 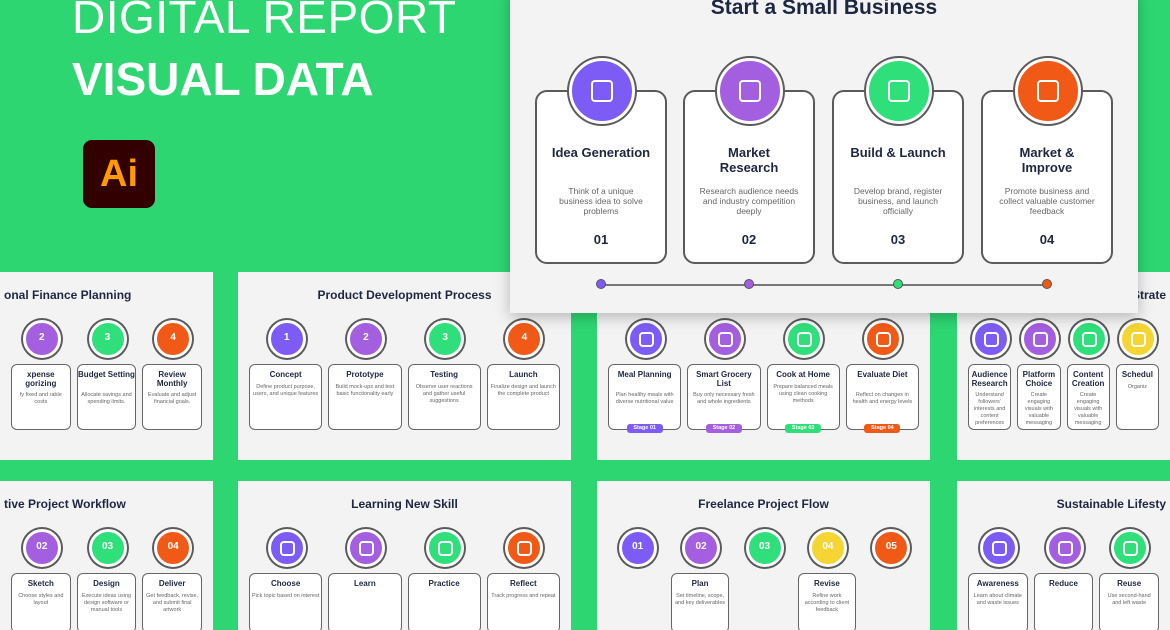 What do you see at coordinates (1111, 504) in the screenshot?
I see `slide-title: Sustainable Lifesty` at bounding box center [1111, 504].